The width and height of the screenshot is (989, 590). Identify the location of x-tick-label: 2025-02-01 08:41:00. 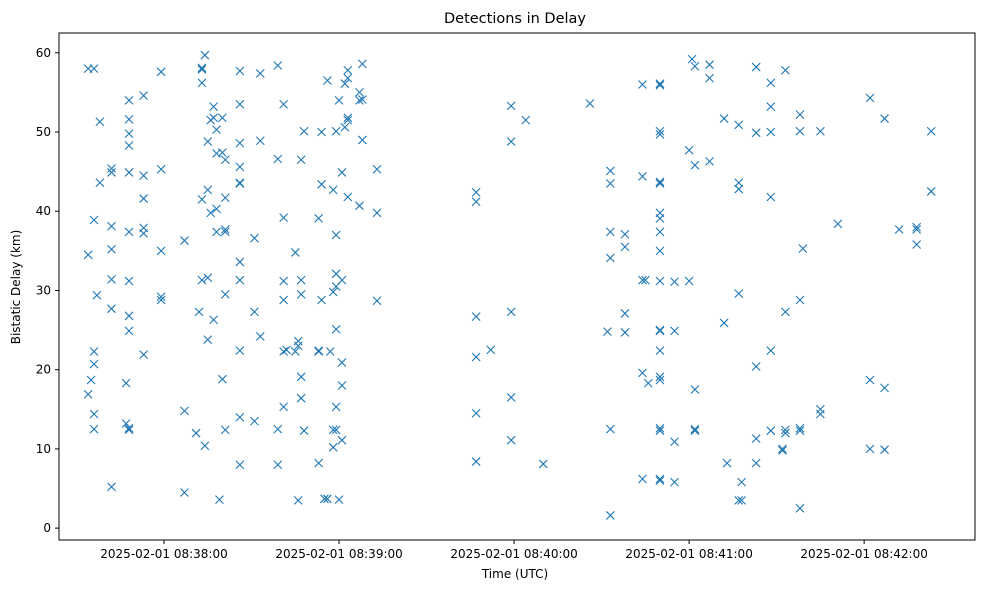
(688, 554).